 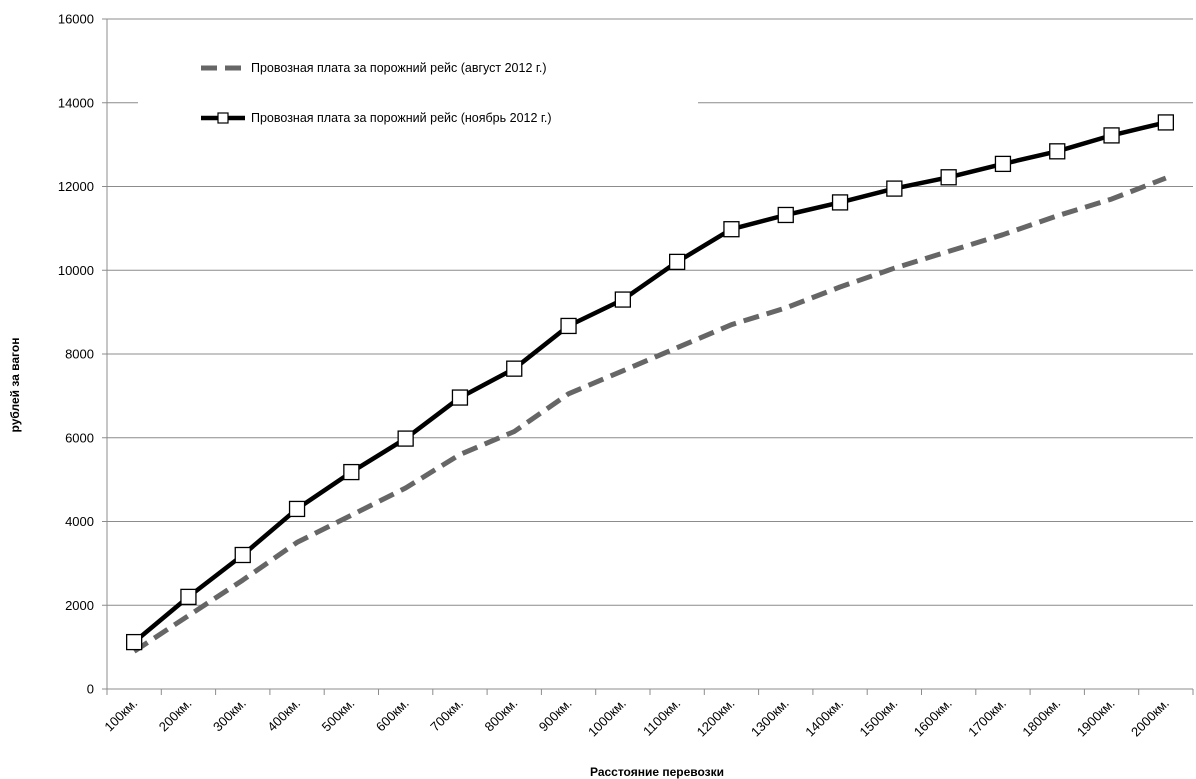 What do you see at coordinates (223, 118) in the screenshot?
I see `legend-marker-november` at bounding box center [223, 118].